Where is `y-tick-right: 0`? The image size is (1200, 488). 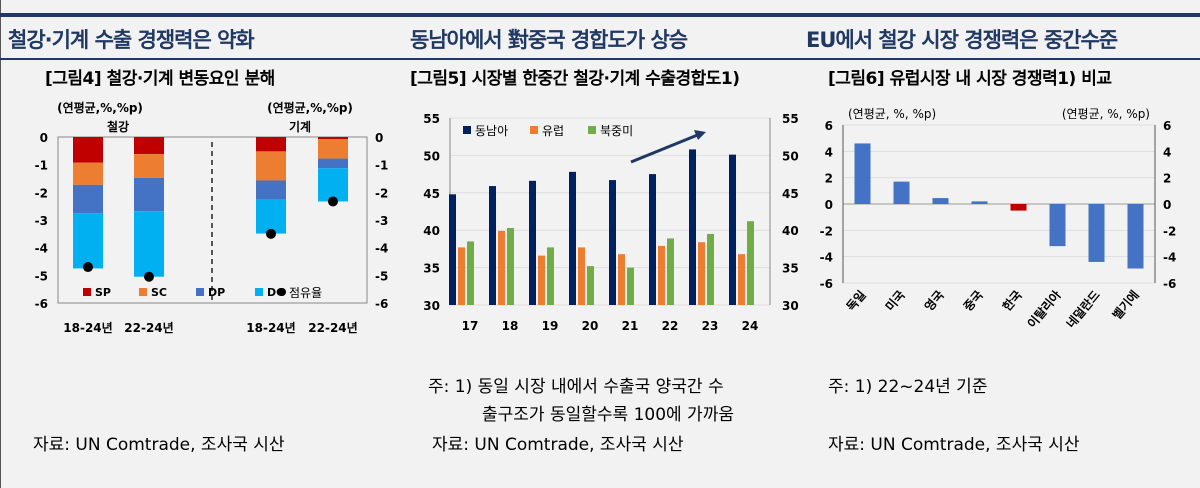 y-tick-right: 0 is located at coordinates (1167, 205).